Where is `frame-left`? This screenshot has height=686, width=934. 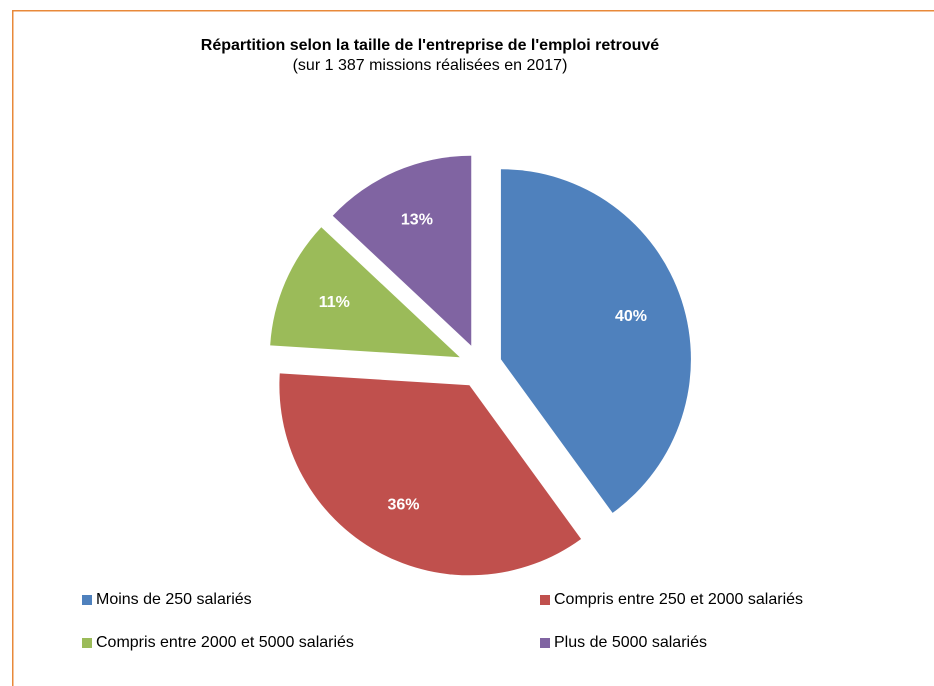 frame-left is located at coordinates (13, 348).